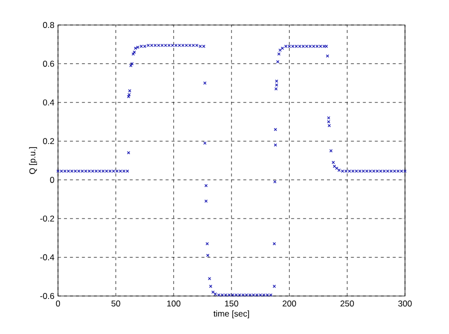 The image size is (449, 334). I want to click on y-tick-label: 0.2, so click(48, 141).